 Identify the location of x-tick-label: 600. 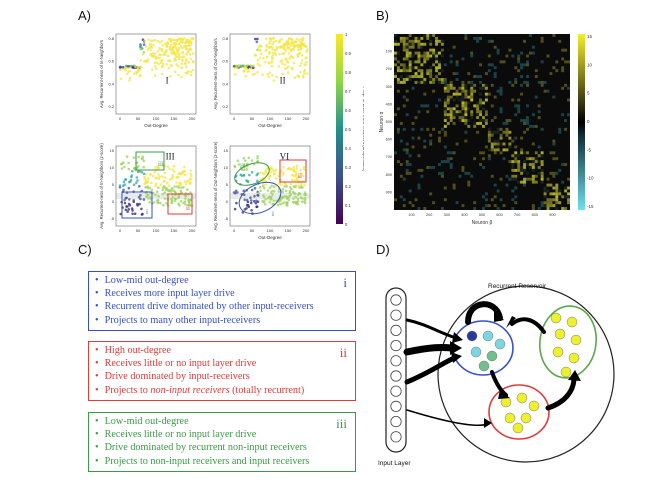
(499, 215).